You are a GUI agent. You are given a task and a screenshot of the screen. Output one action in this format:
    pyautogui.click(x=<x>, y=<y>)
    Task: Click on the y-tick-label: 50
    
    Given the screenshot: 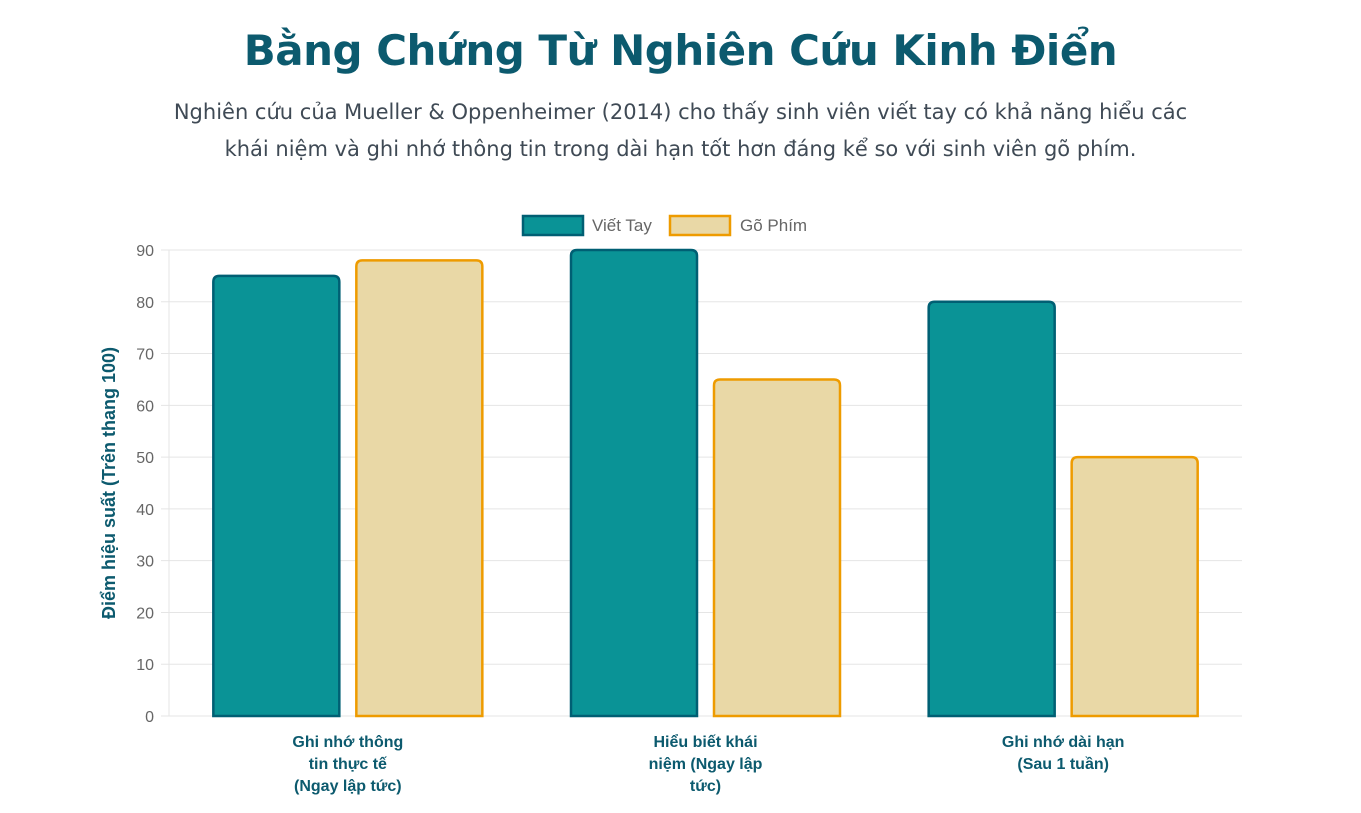 What is the action you would take?
    pyautogui.click(x=145, y=458)
    